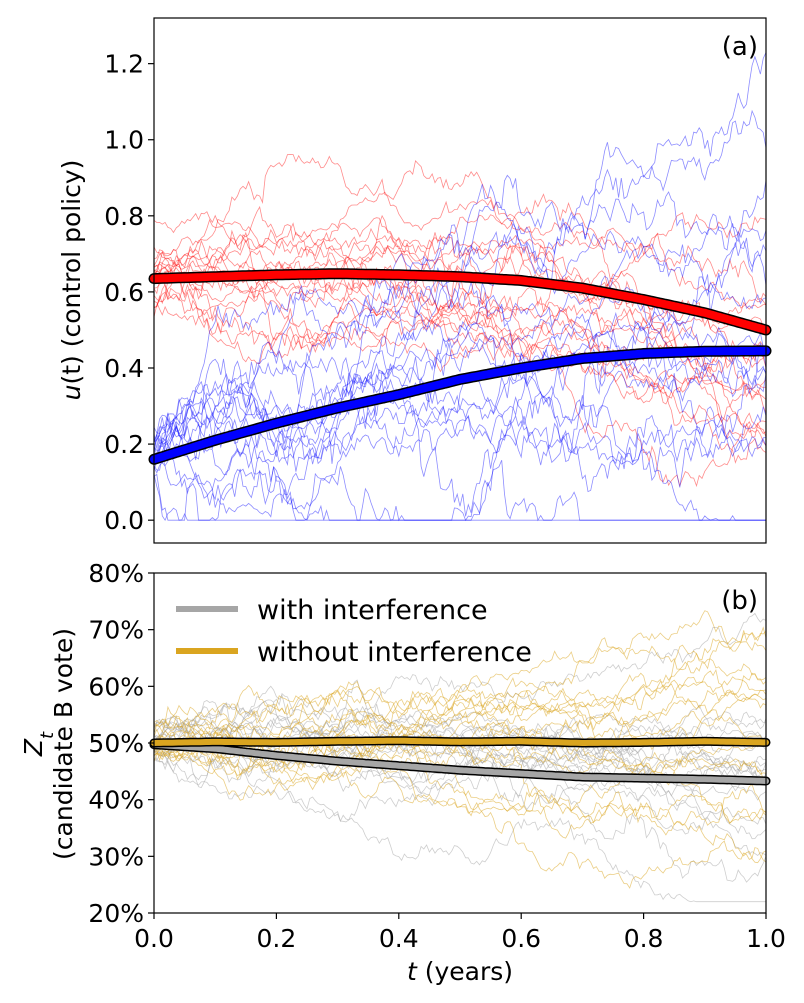 The width and height of the screenshot is (804, 1003). Describe the element at coordinates (740, 47) in the screenshot. I see `panel-label-a: (a)` at that location.